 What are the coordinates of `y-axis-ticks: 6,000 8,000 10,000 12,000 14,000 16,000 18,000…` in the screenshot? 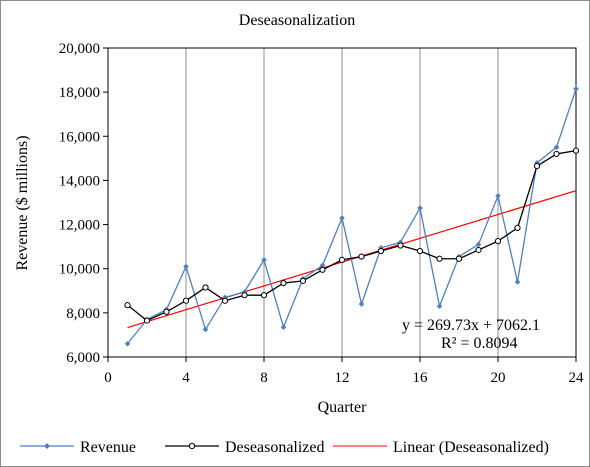 It's located at (83, 203).